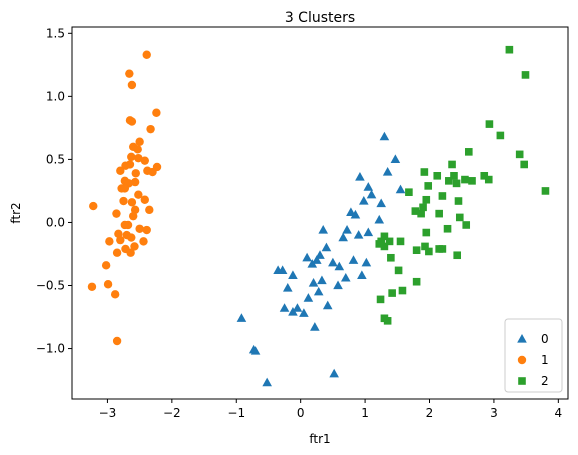  I want to click on x-tick-label: 3, so click(494, 413).